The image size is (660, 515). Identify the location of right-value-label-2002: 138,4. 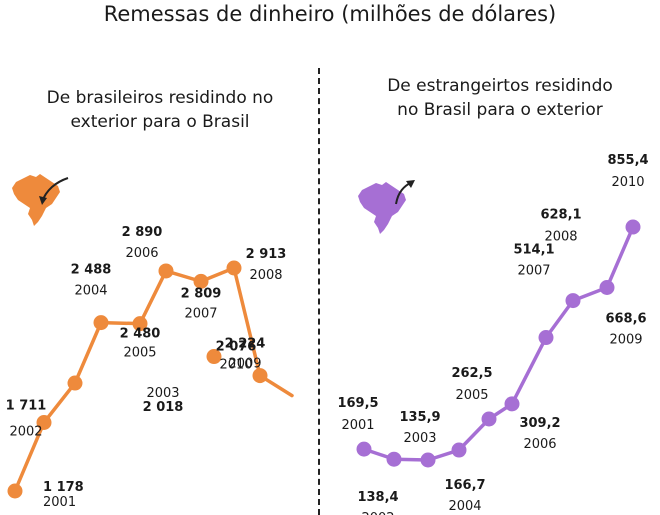
(377, 497).